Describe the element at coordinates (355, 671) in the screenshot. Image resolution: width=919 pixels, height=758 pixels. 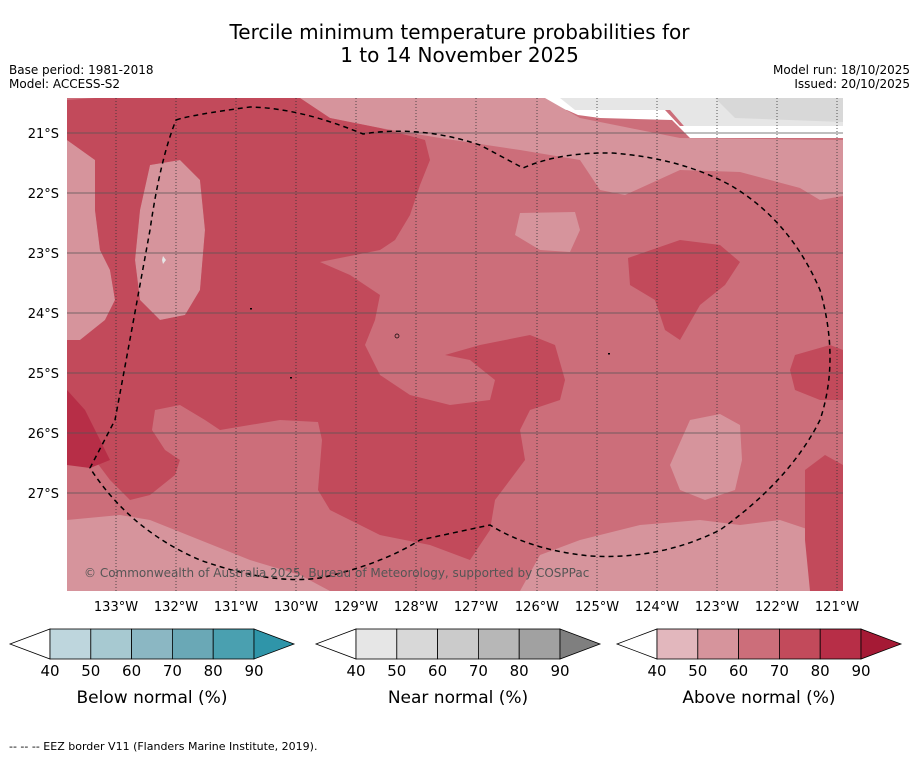
I see `cbar-near-tick-40: 40` at that location.